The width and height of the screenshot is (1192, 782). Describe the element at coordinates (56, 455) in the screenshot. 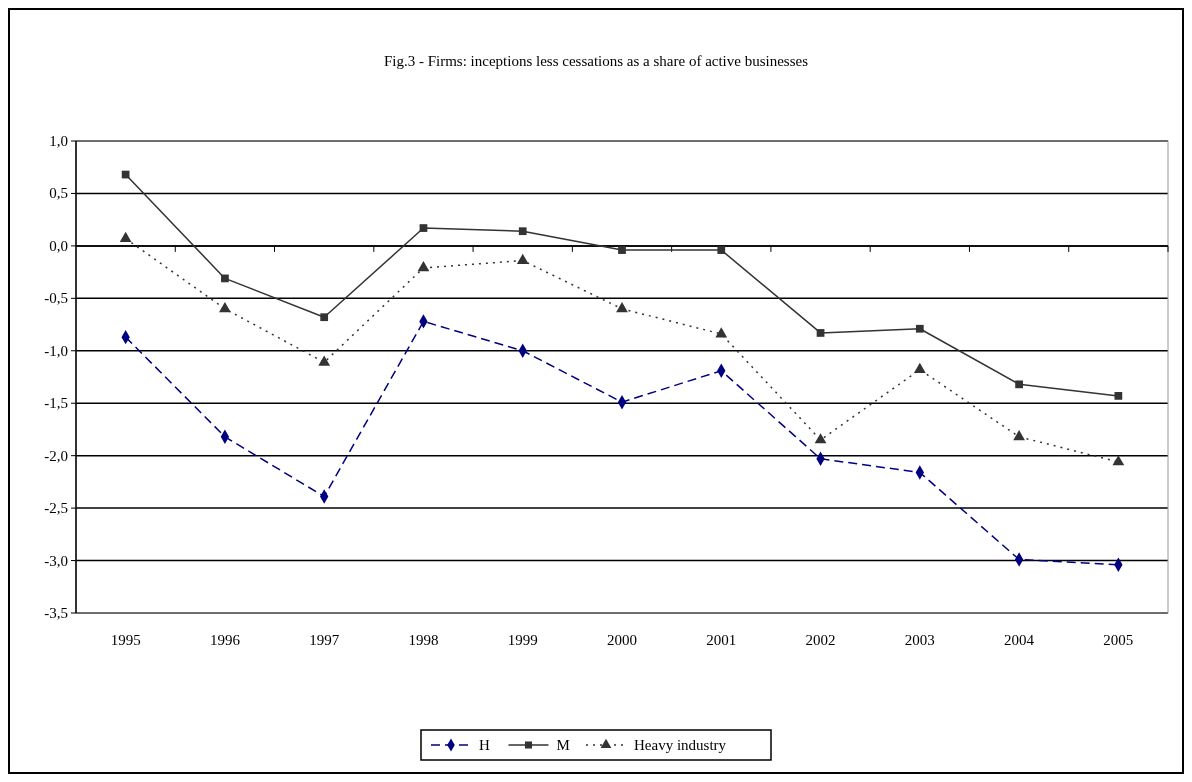

I see `y-tick-label: -2,0` at that location.